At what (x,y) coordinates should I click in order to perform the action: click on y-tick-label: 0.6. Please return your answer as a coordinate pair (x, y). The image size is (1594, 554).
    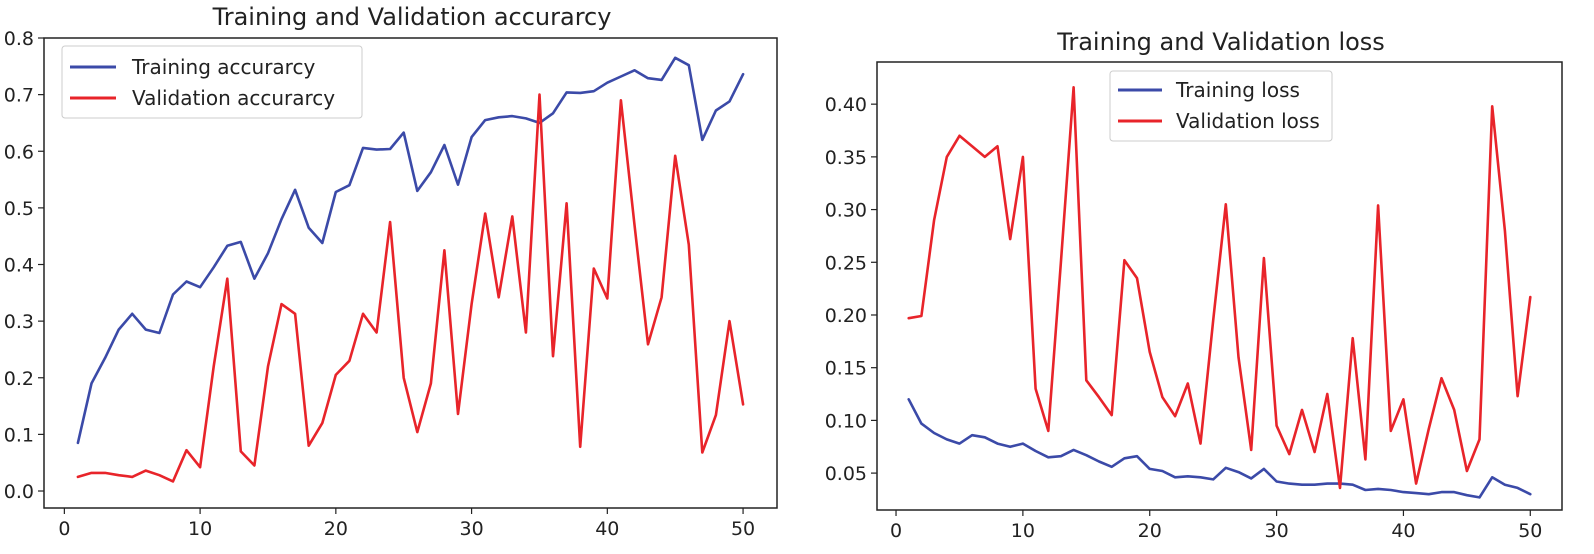
    Looking at the image, I should click on (19, 152).